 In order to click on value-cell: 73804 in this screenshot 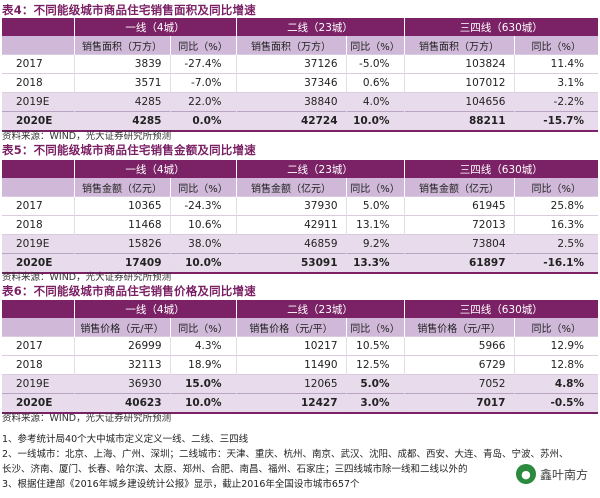, I will do `click(458, 244)`.